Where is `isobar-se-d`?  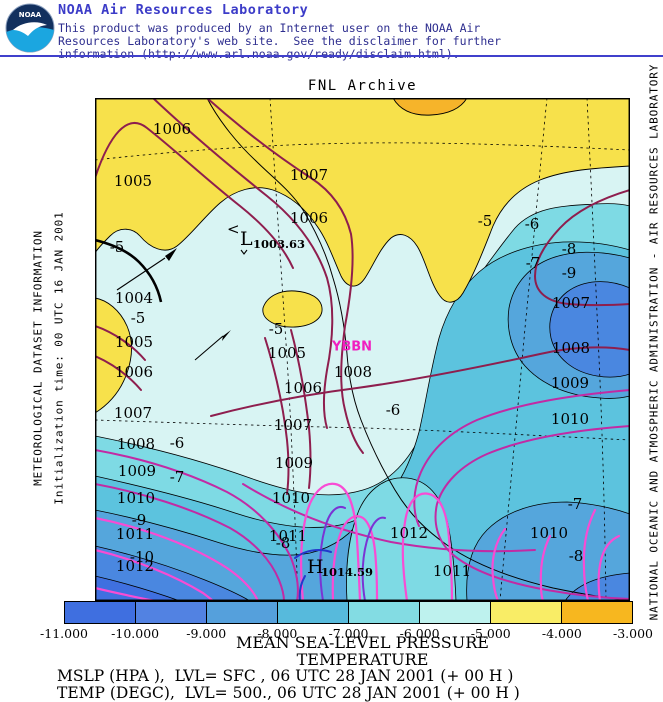 isobar-se-d is located at coordinates (609, 567).